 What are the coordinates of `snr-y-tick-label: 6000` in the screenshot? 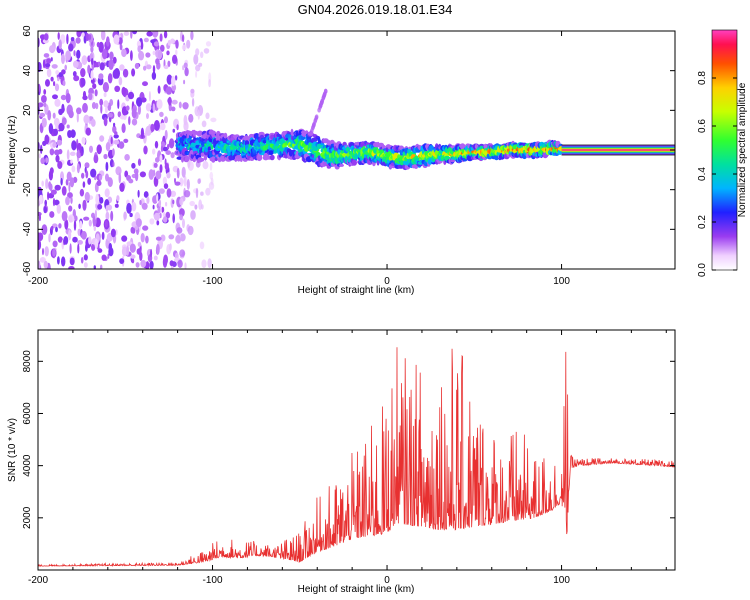 It's located at (27, 413).